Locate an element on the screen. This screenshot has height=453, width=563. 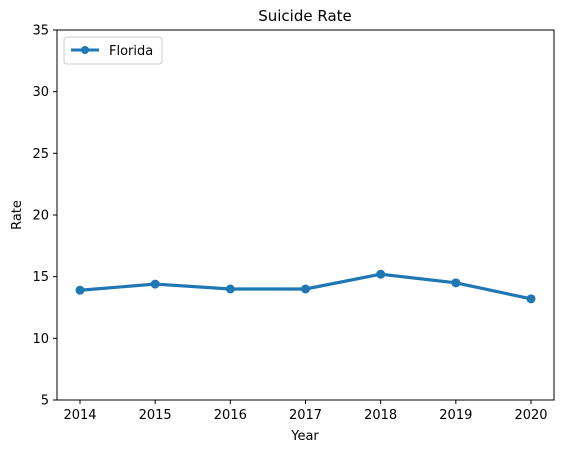
legend-label: Florida is located at coordinates (131, 51).